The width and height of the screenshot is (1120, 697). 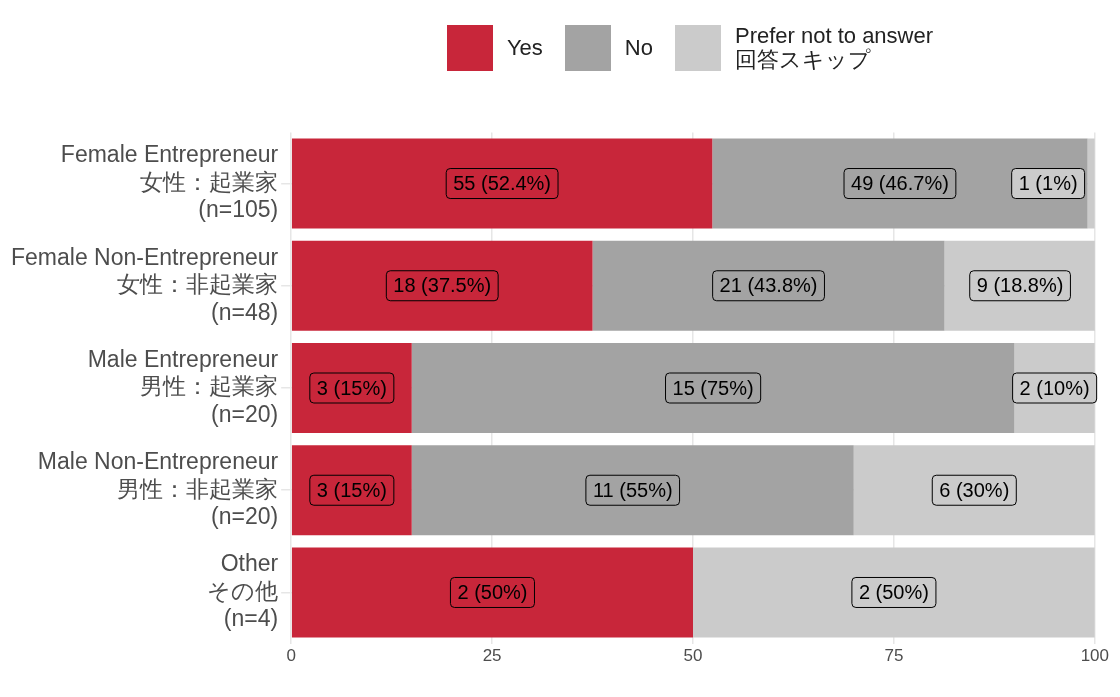 What do you see at coordinates (524, 47) in the screenshot?
I see `legend-label: Yes` at bounding box center [524, 47].